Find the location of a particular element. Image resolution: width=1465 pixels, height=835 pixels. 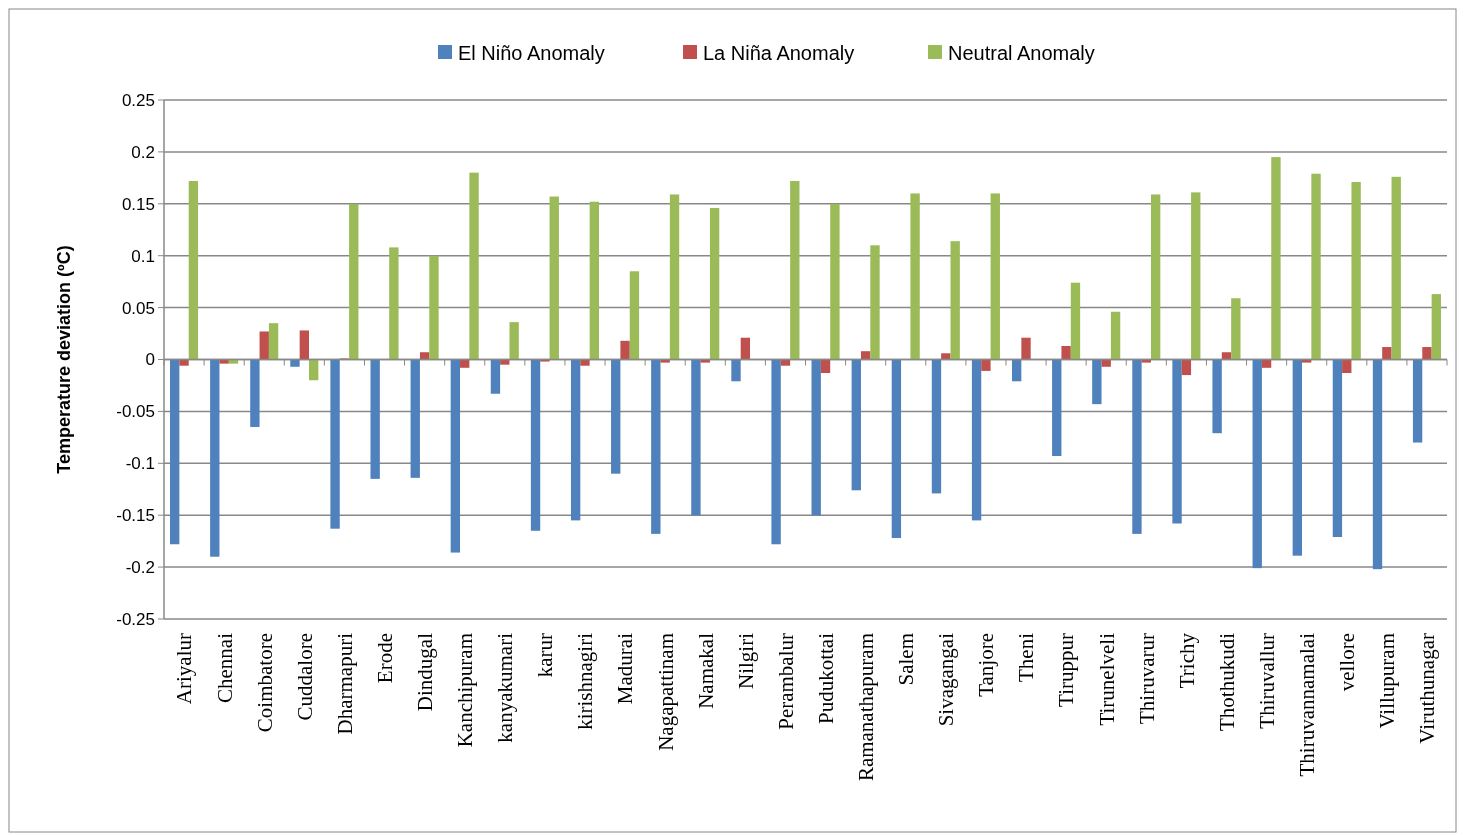

x-tick-label: Perambalur is located at coordinates (785, 681).